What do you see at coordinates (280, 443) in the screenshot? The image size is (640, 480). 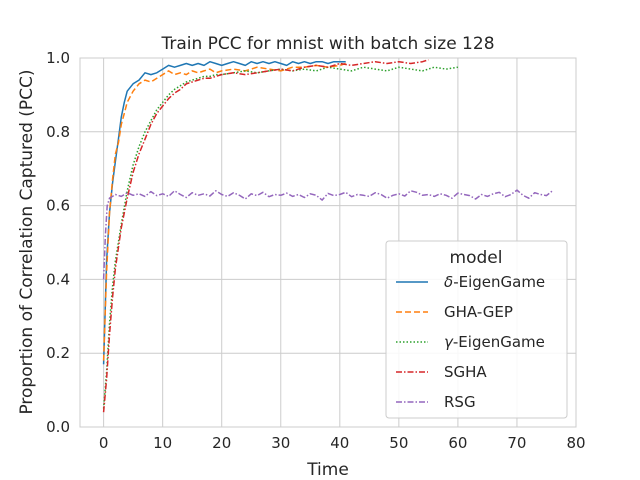 I see `x-tick-label: 30` at bounding box center [280, 443].